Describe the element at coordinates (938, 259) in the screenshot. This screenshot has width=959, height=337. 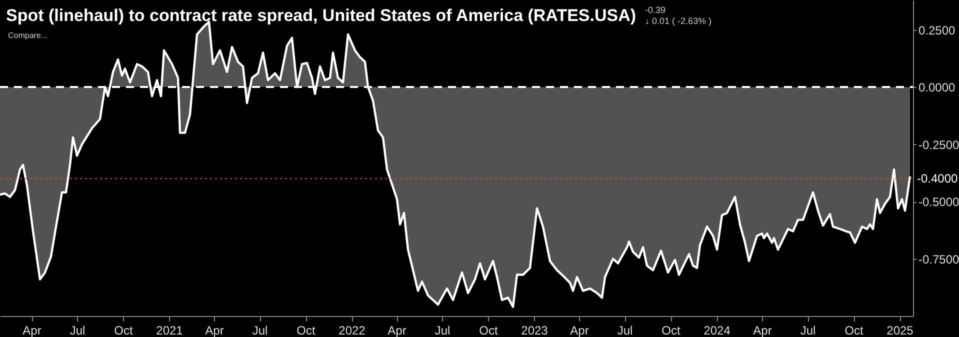
I see `y-tick-label: -0.7500` at that location.